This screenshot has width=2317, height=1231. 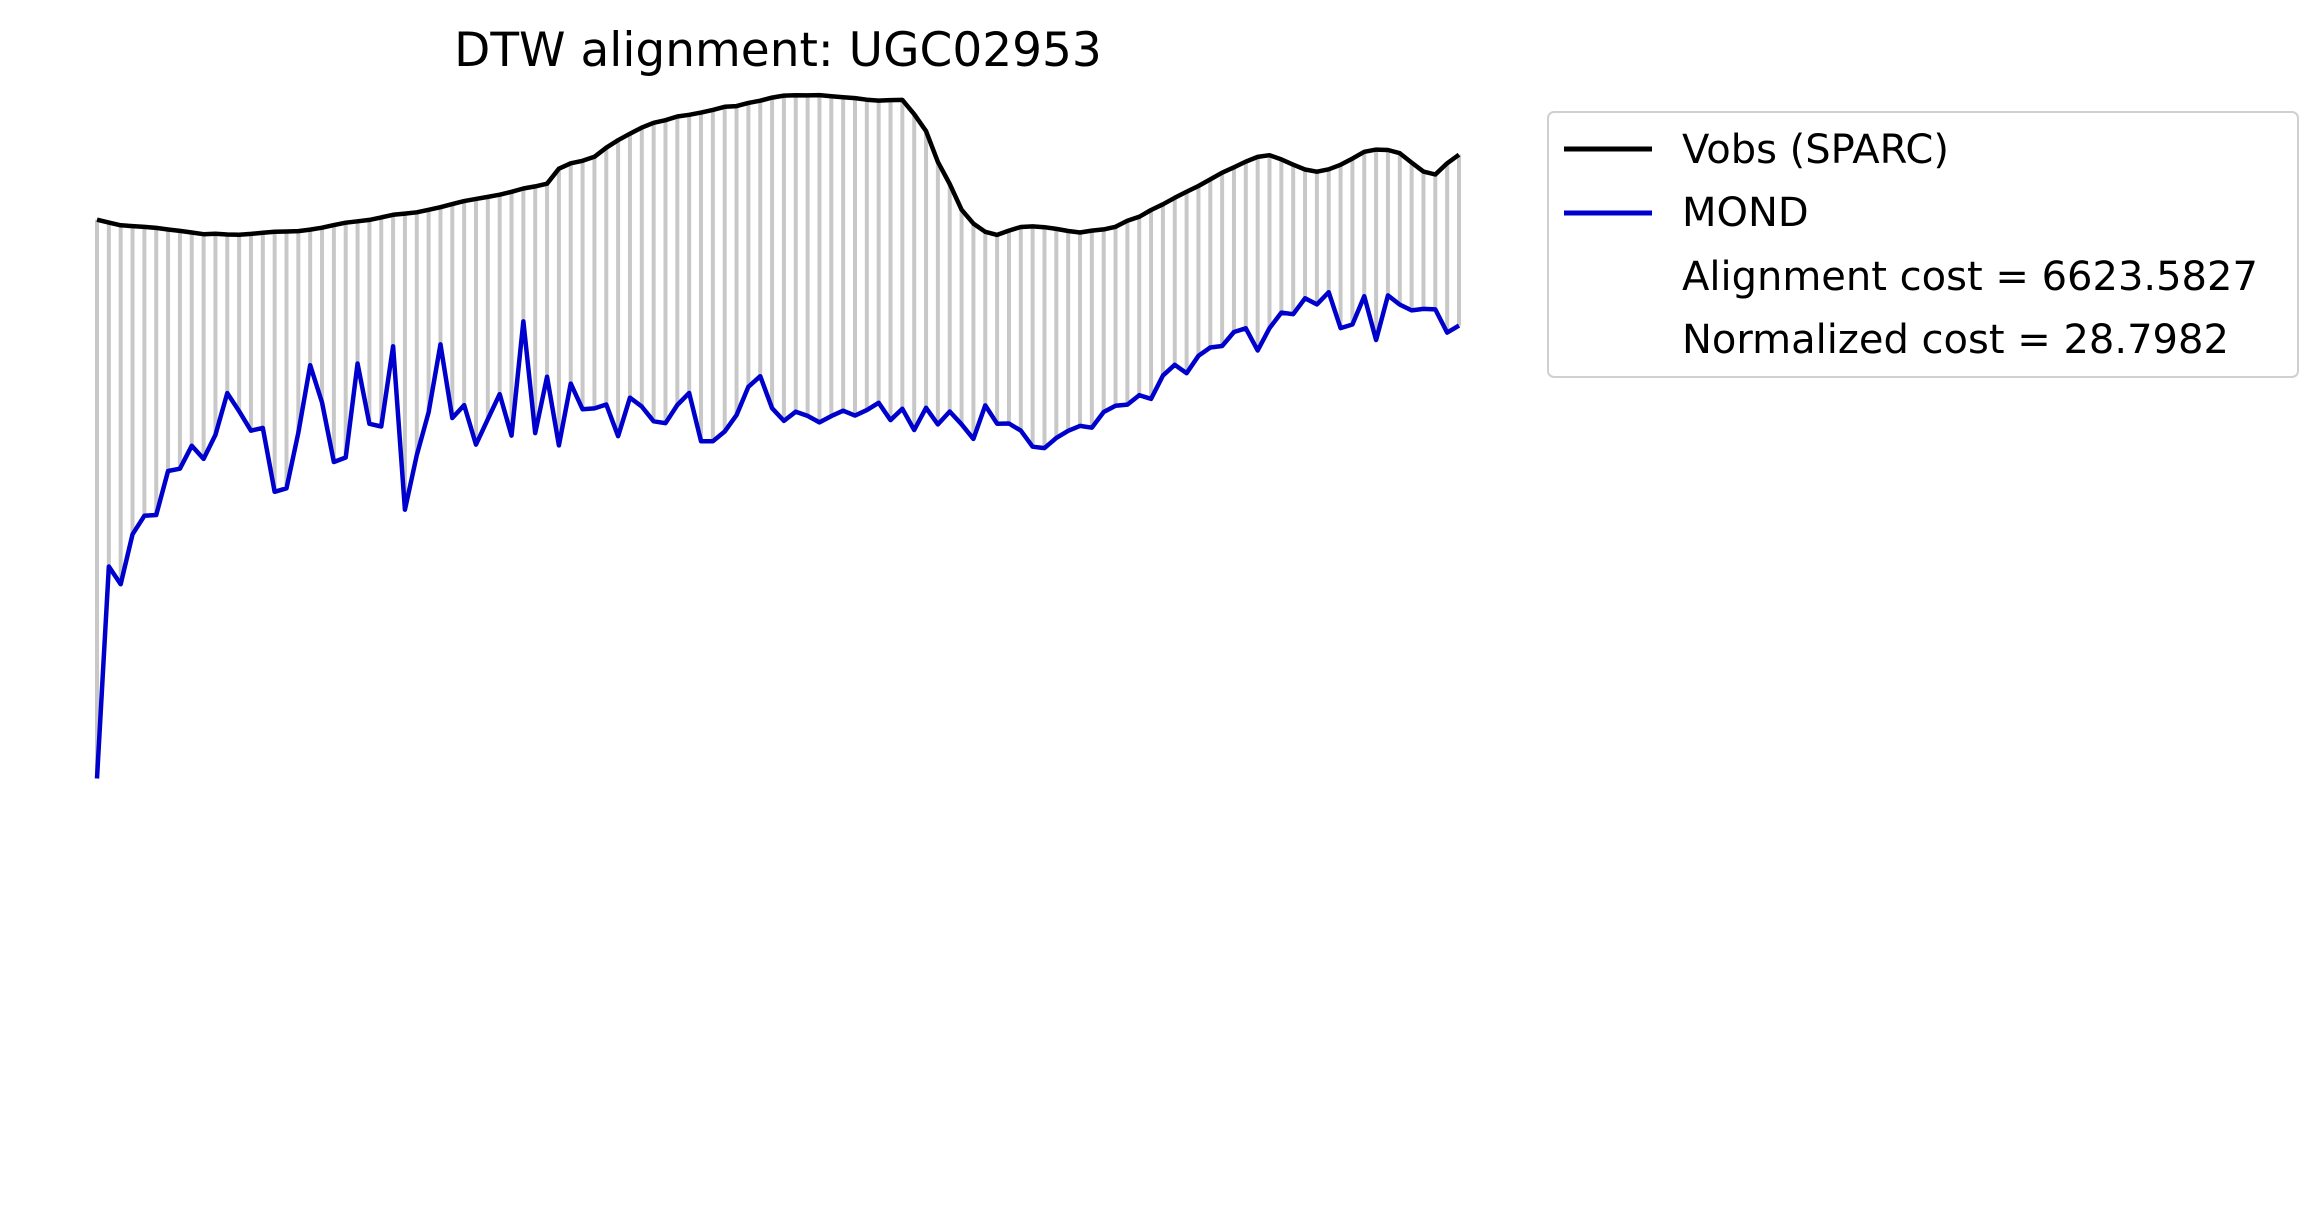 I want to click on legend-frame, so click(x=1923, y=244).